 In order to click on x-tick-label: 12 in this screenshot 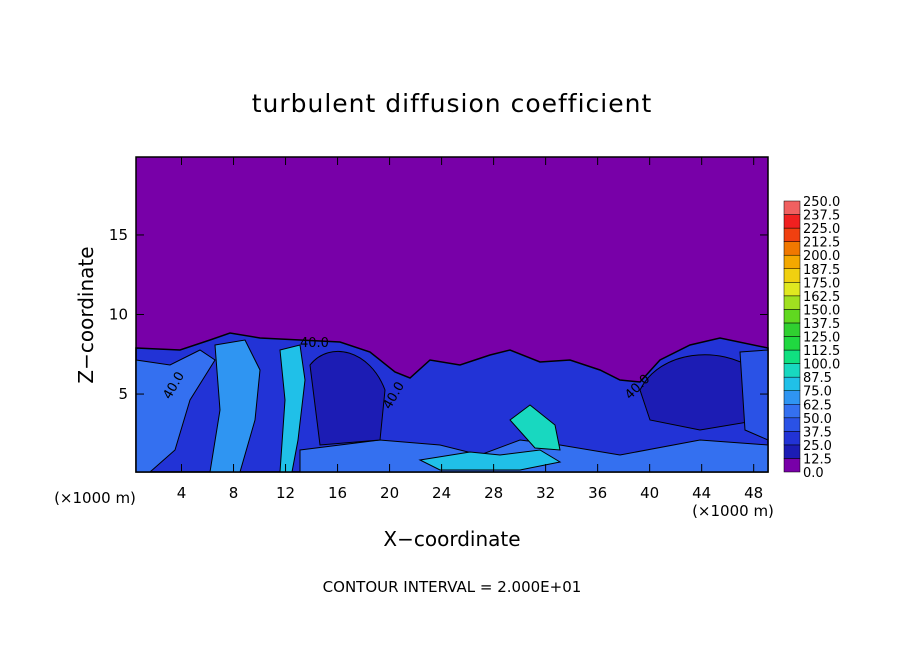, I will do `click(285, 493)`.